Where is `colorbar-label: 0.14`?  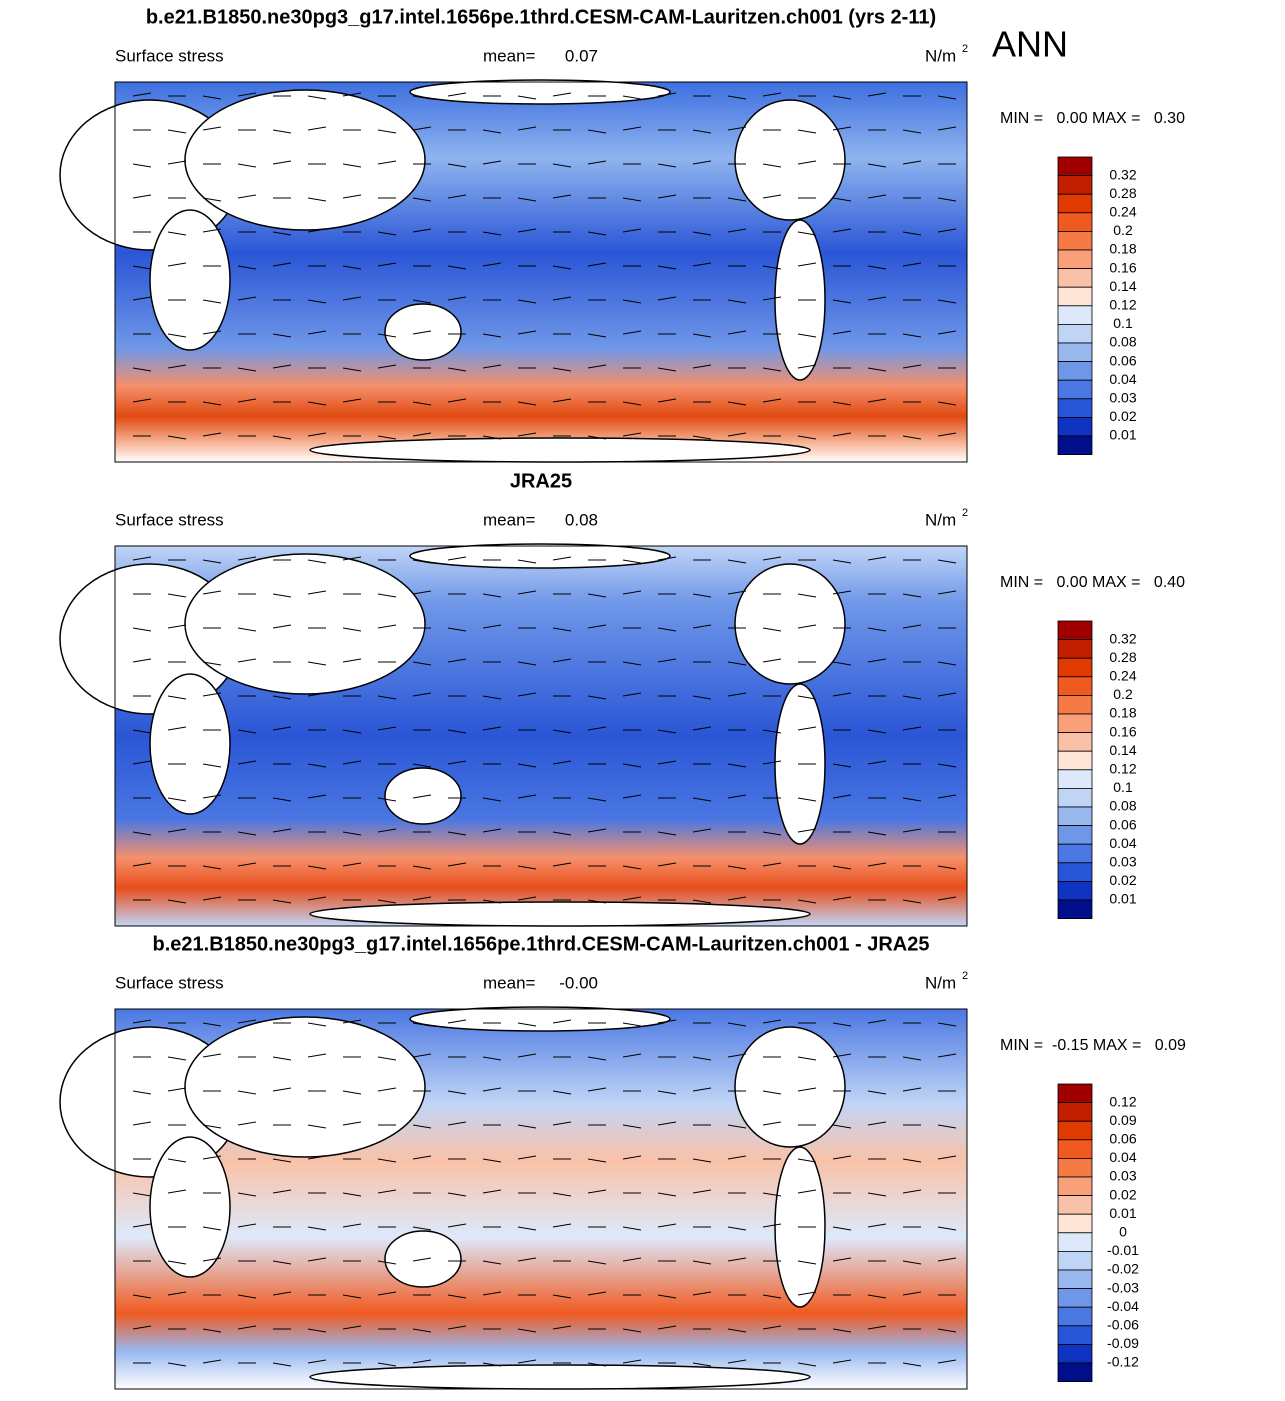
colorbar-label: 0.14 is located at coordinates (1122, 750).